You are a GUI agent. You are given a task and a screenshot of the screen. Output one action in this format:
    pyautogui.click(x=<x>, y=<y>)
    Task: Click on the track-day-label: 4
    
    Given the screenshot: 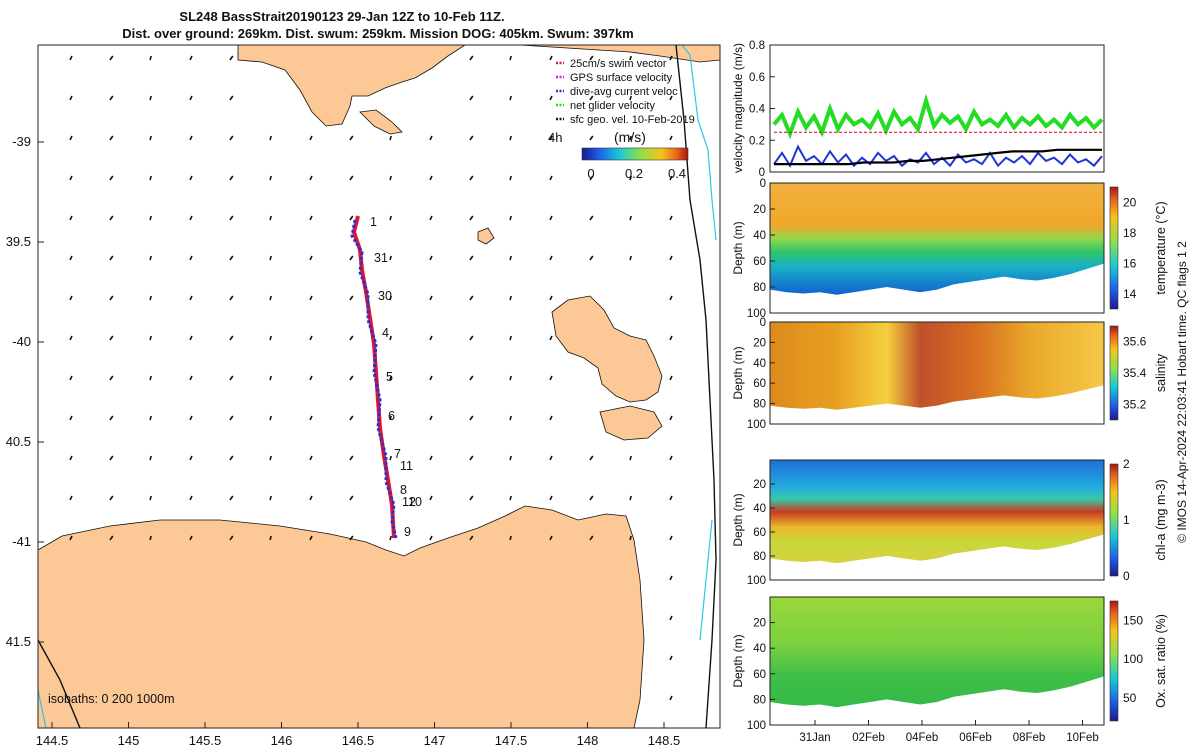 What is the action you would take?
    pyautogui.click(x=385, y=333)
    